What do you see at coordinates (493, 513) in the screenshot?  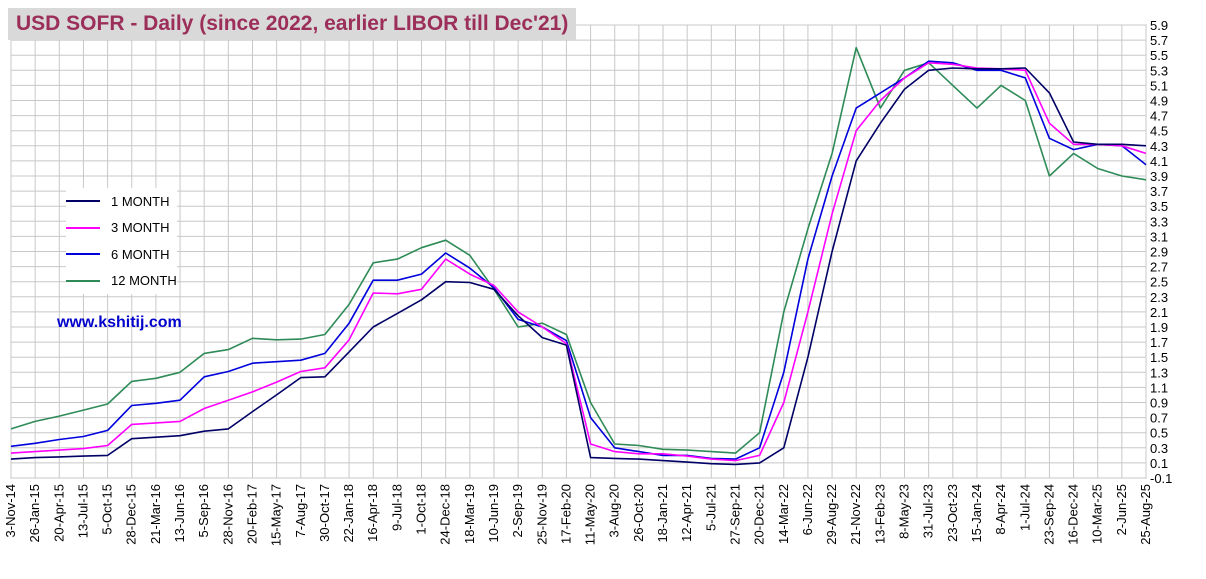 I see `x-tick-label: 10-Jun-19` at bounding box center [493, 513].